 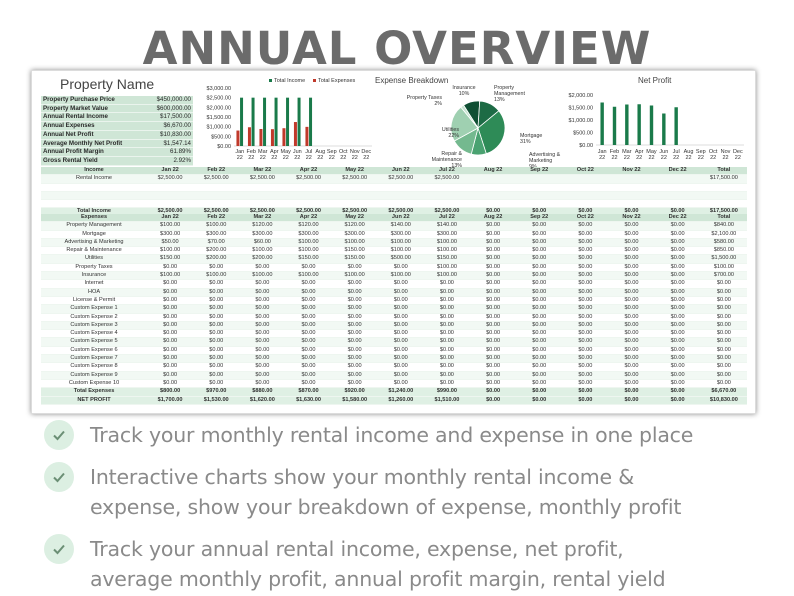 What do you see at coordinates (723, 226) in the screenshot?
I see `row-cell: $840.00` at bounding box center [723, 226].